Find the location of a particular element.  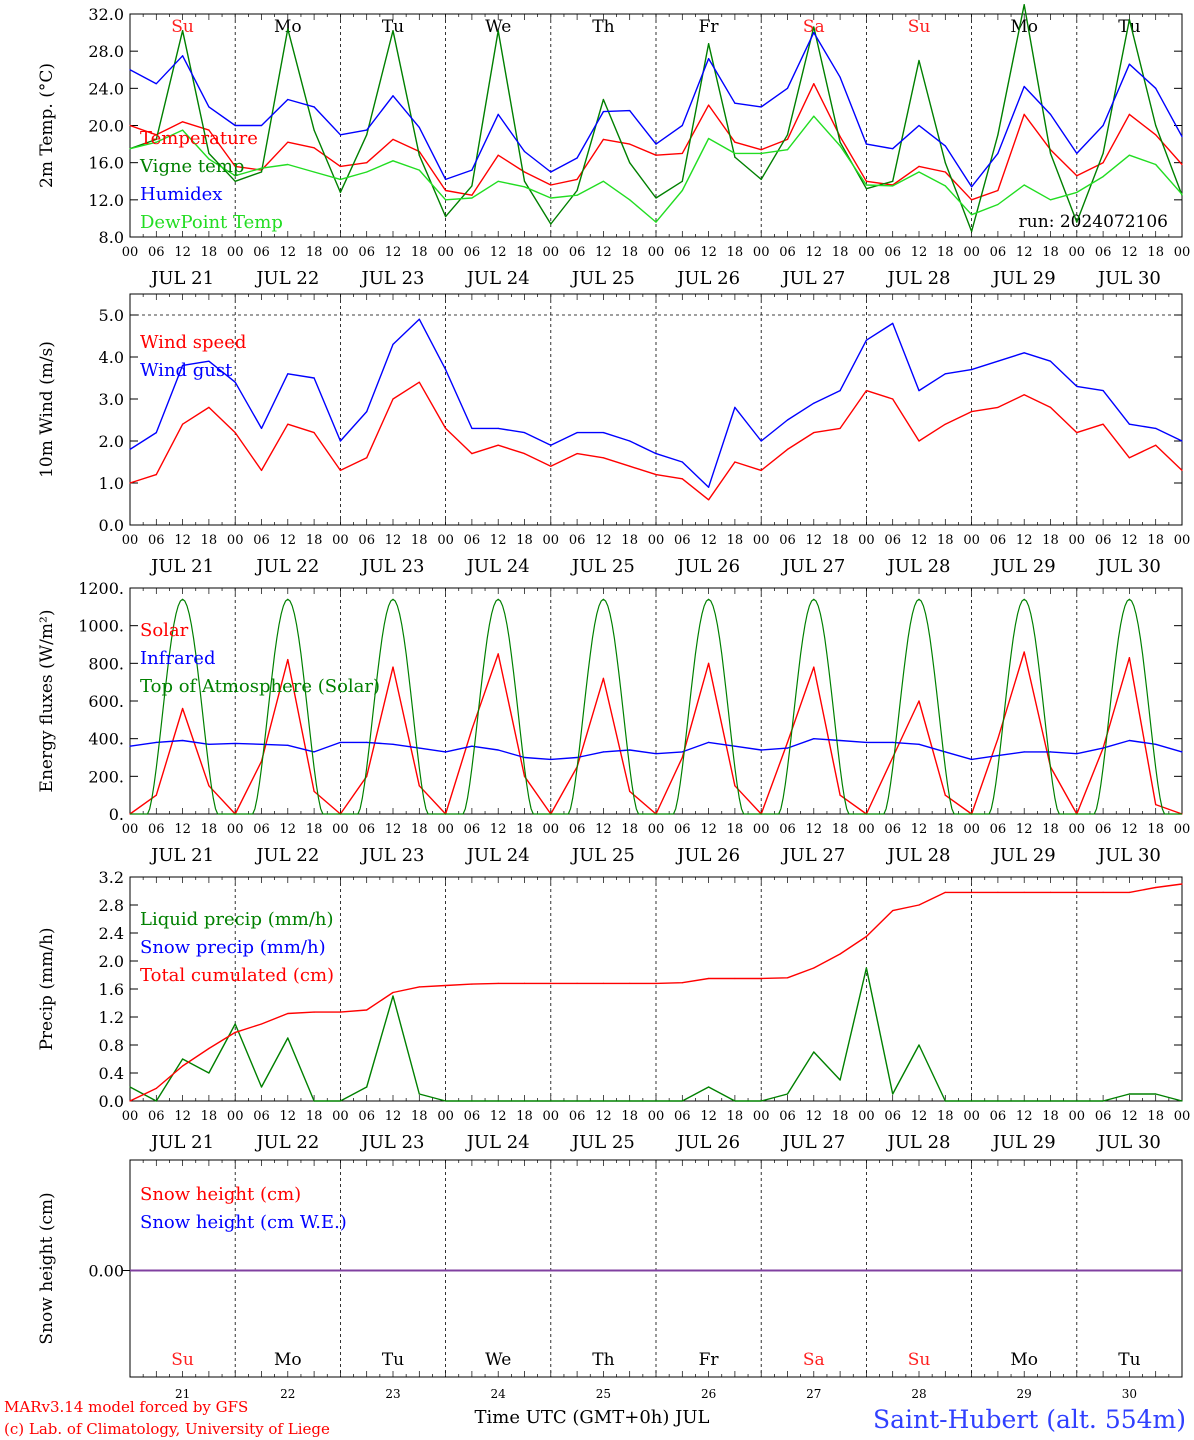

legend-entry: Wind gust is located at coordinates (186, 370).